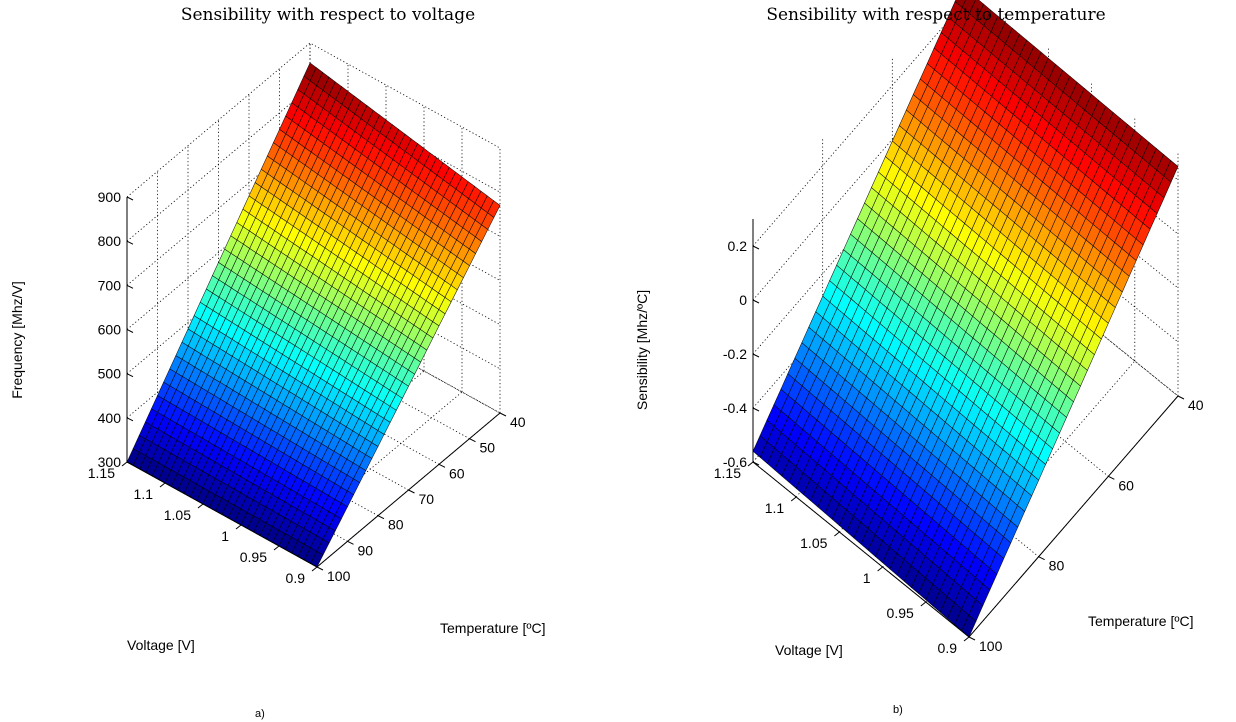 The width and height of the screenshot is (1236, 722). I want to click on y-axis-label-b: Temperature [ºC], so click(1141, 621).